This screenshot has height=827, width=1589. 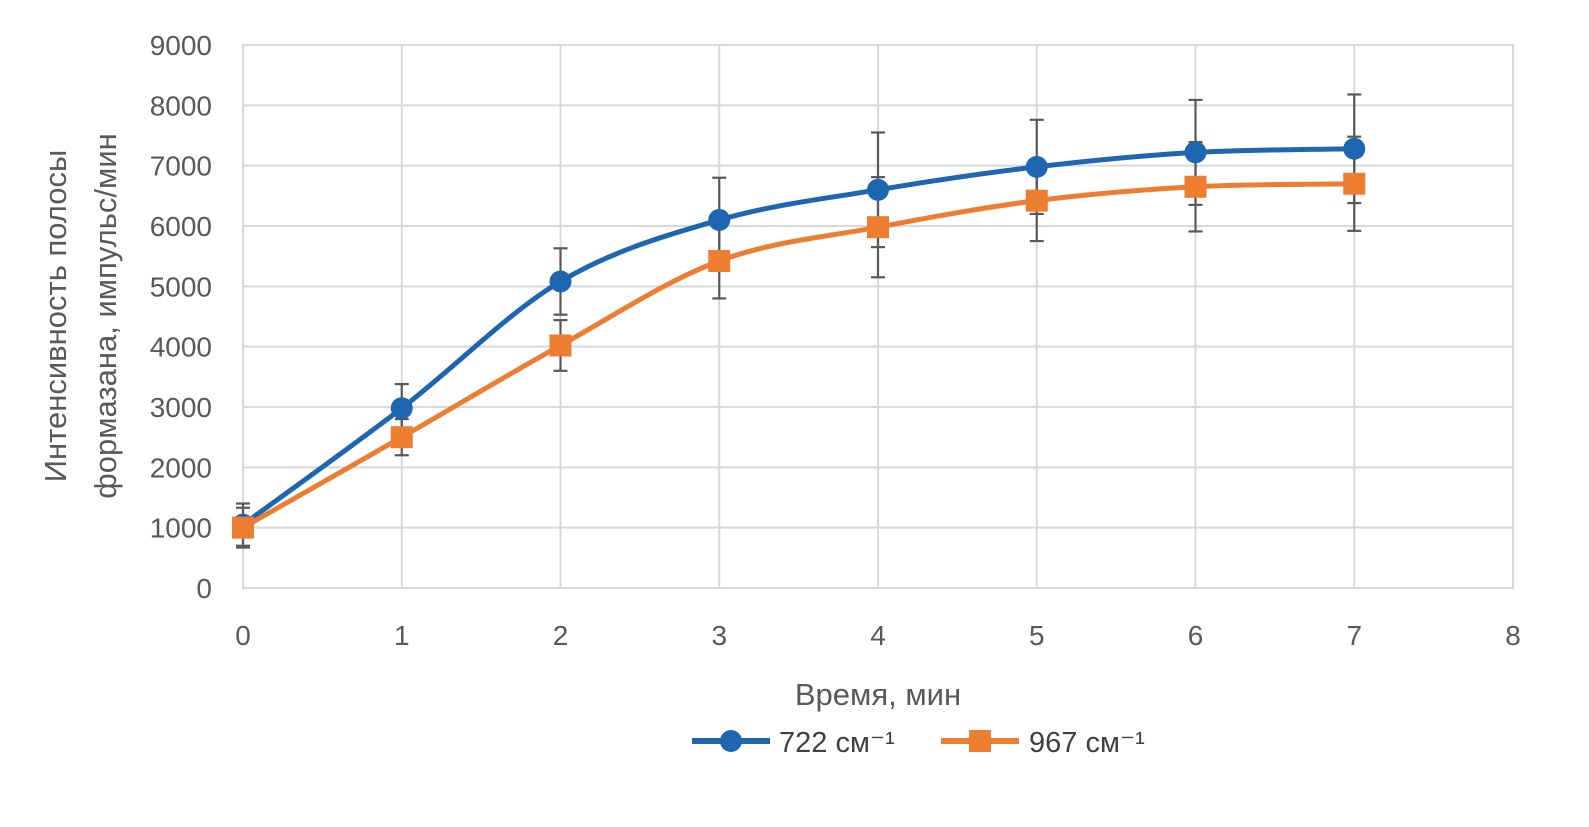 I want to click on x-tick-label: 1, so click(x=402, y=635).